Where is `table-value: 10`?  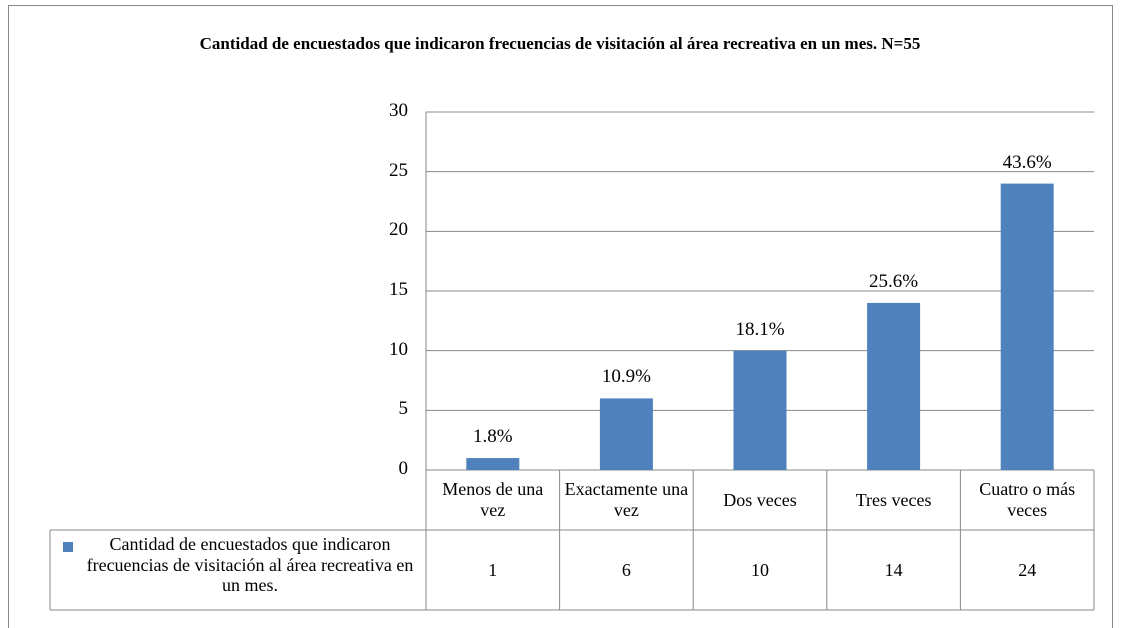
table-value: 10 is located at coordinates (759, 569).